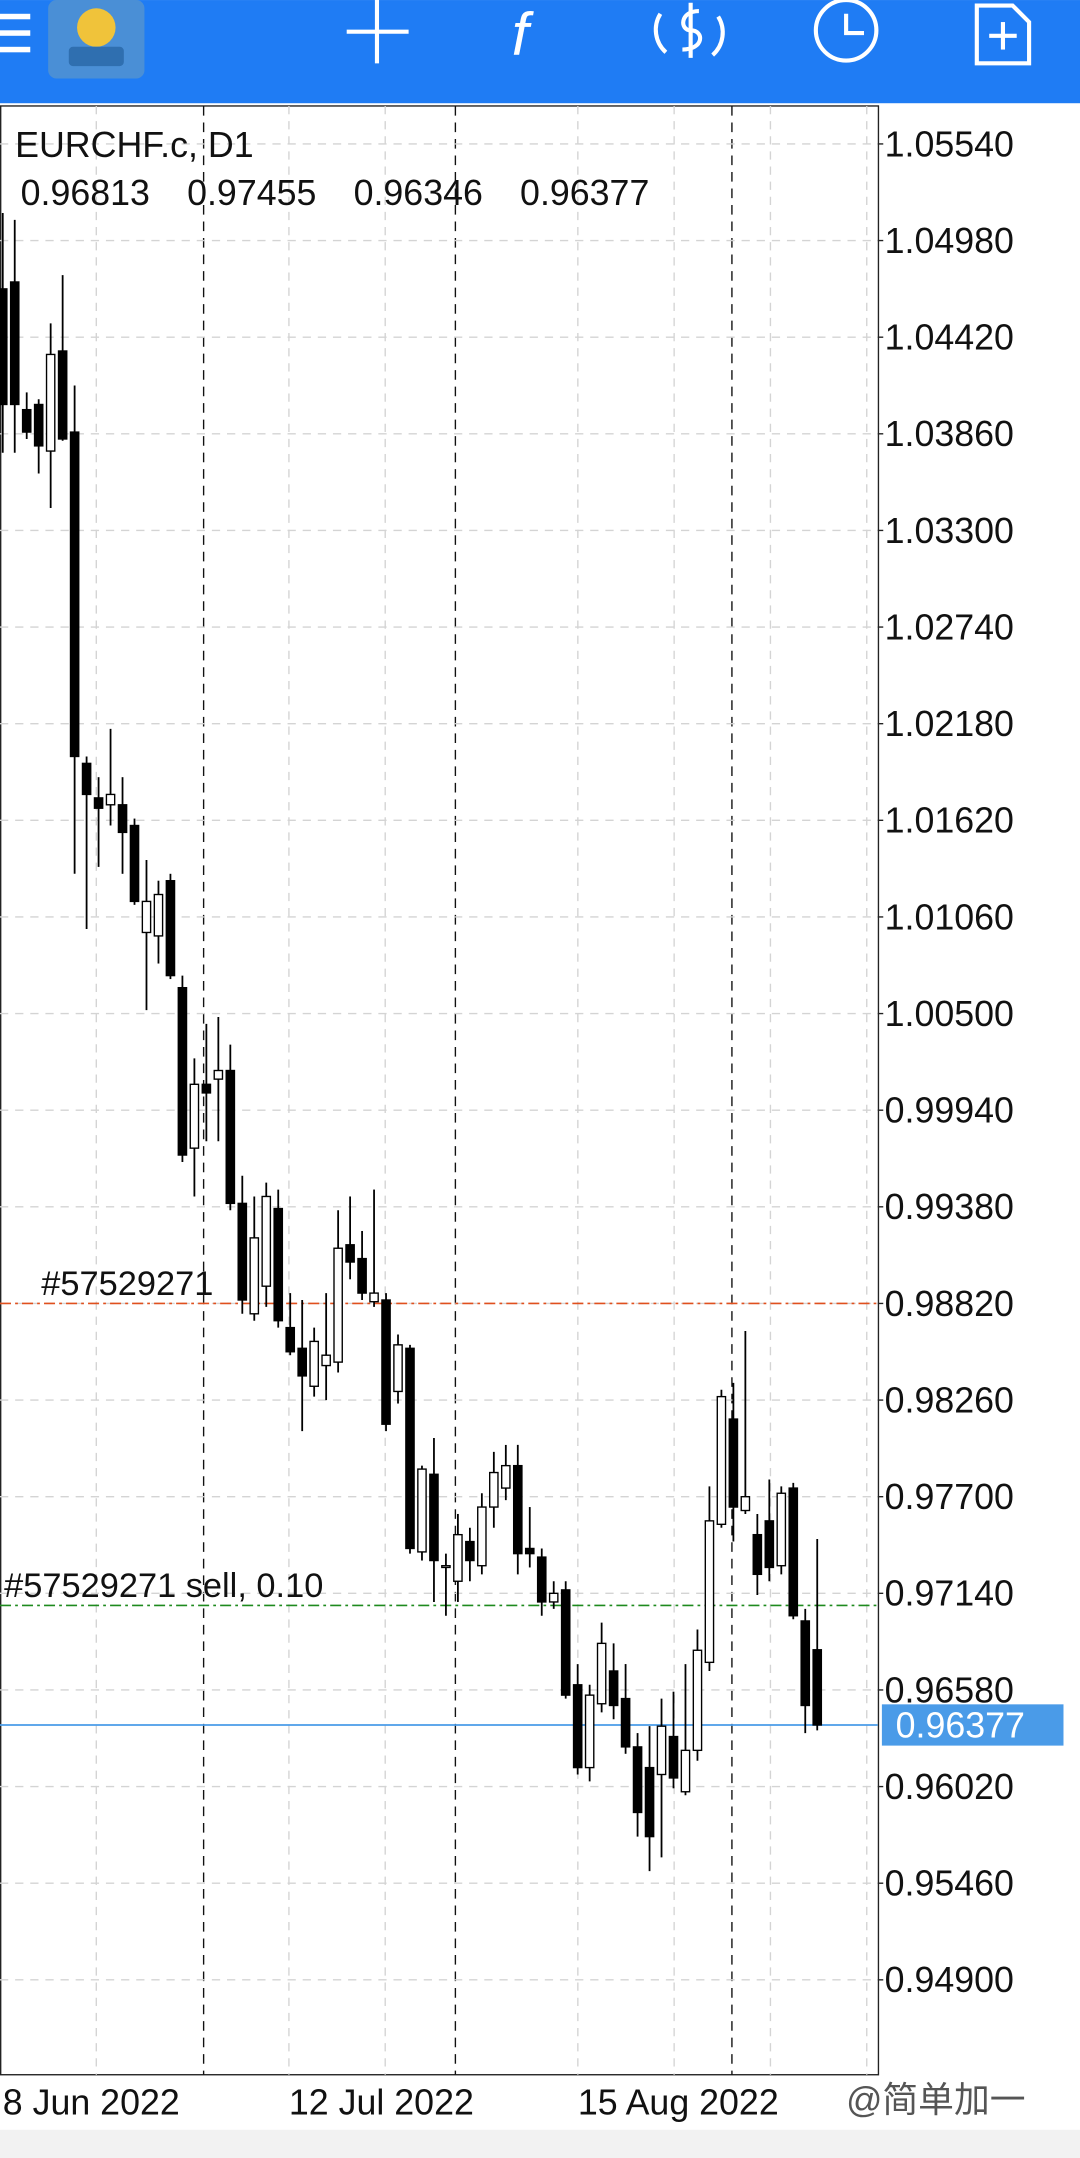 Image resolution: width=1080 pixels, height=2158 pixels. Describe the element at coordinates (949, 1980) in the screenshot. I see `y-tick-label: 0.94900` at that location.